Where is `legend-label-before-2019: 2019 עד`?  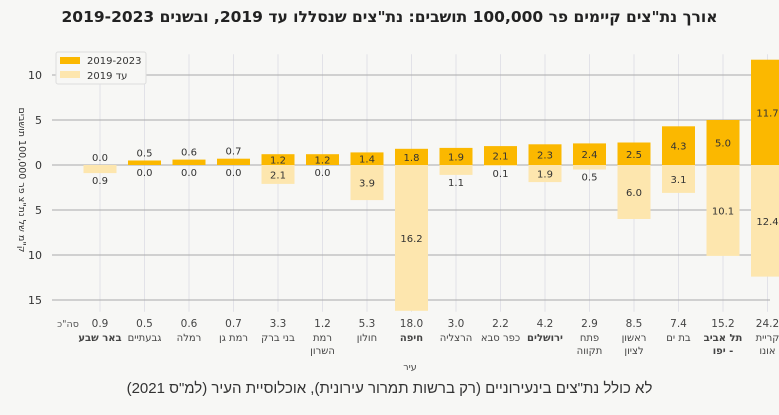
legend-label-before-2019: 2019 עד is located at coordinates (107, 76).